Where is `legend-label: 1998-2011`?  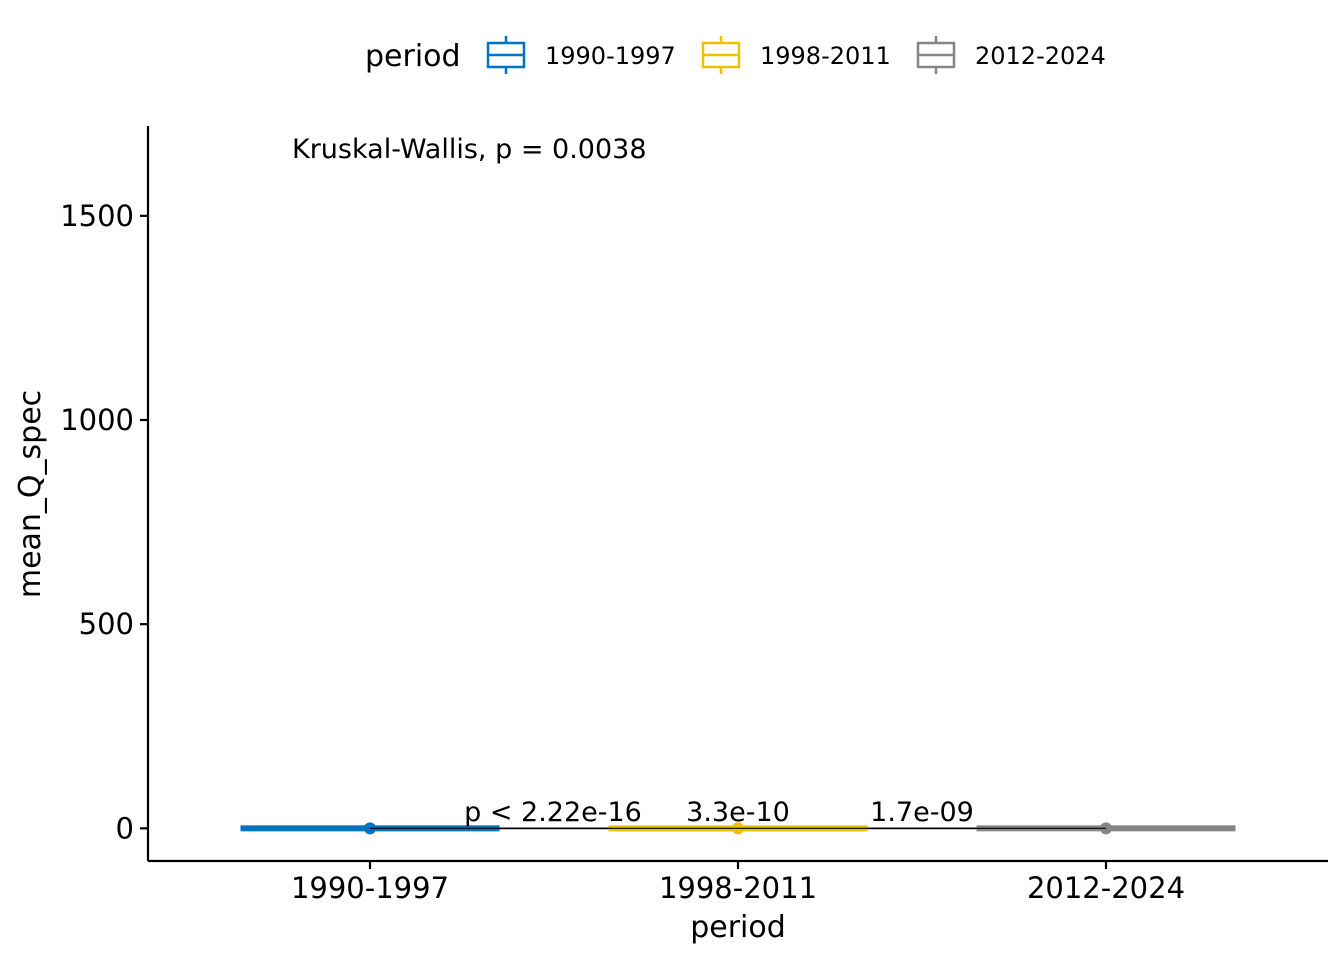 legend-label: 1998-2011 is located at coordinates (825, 56).